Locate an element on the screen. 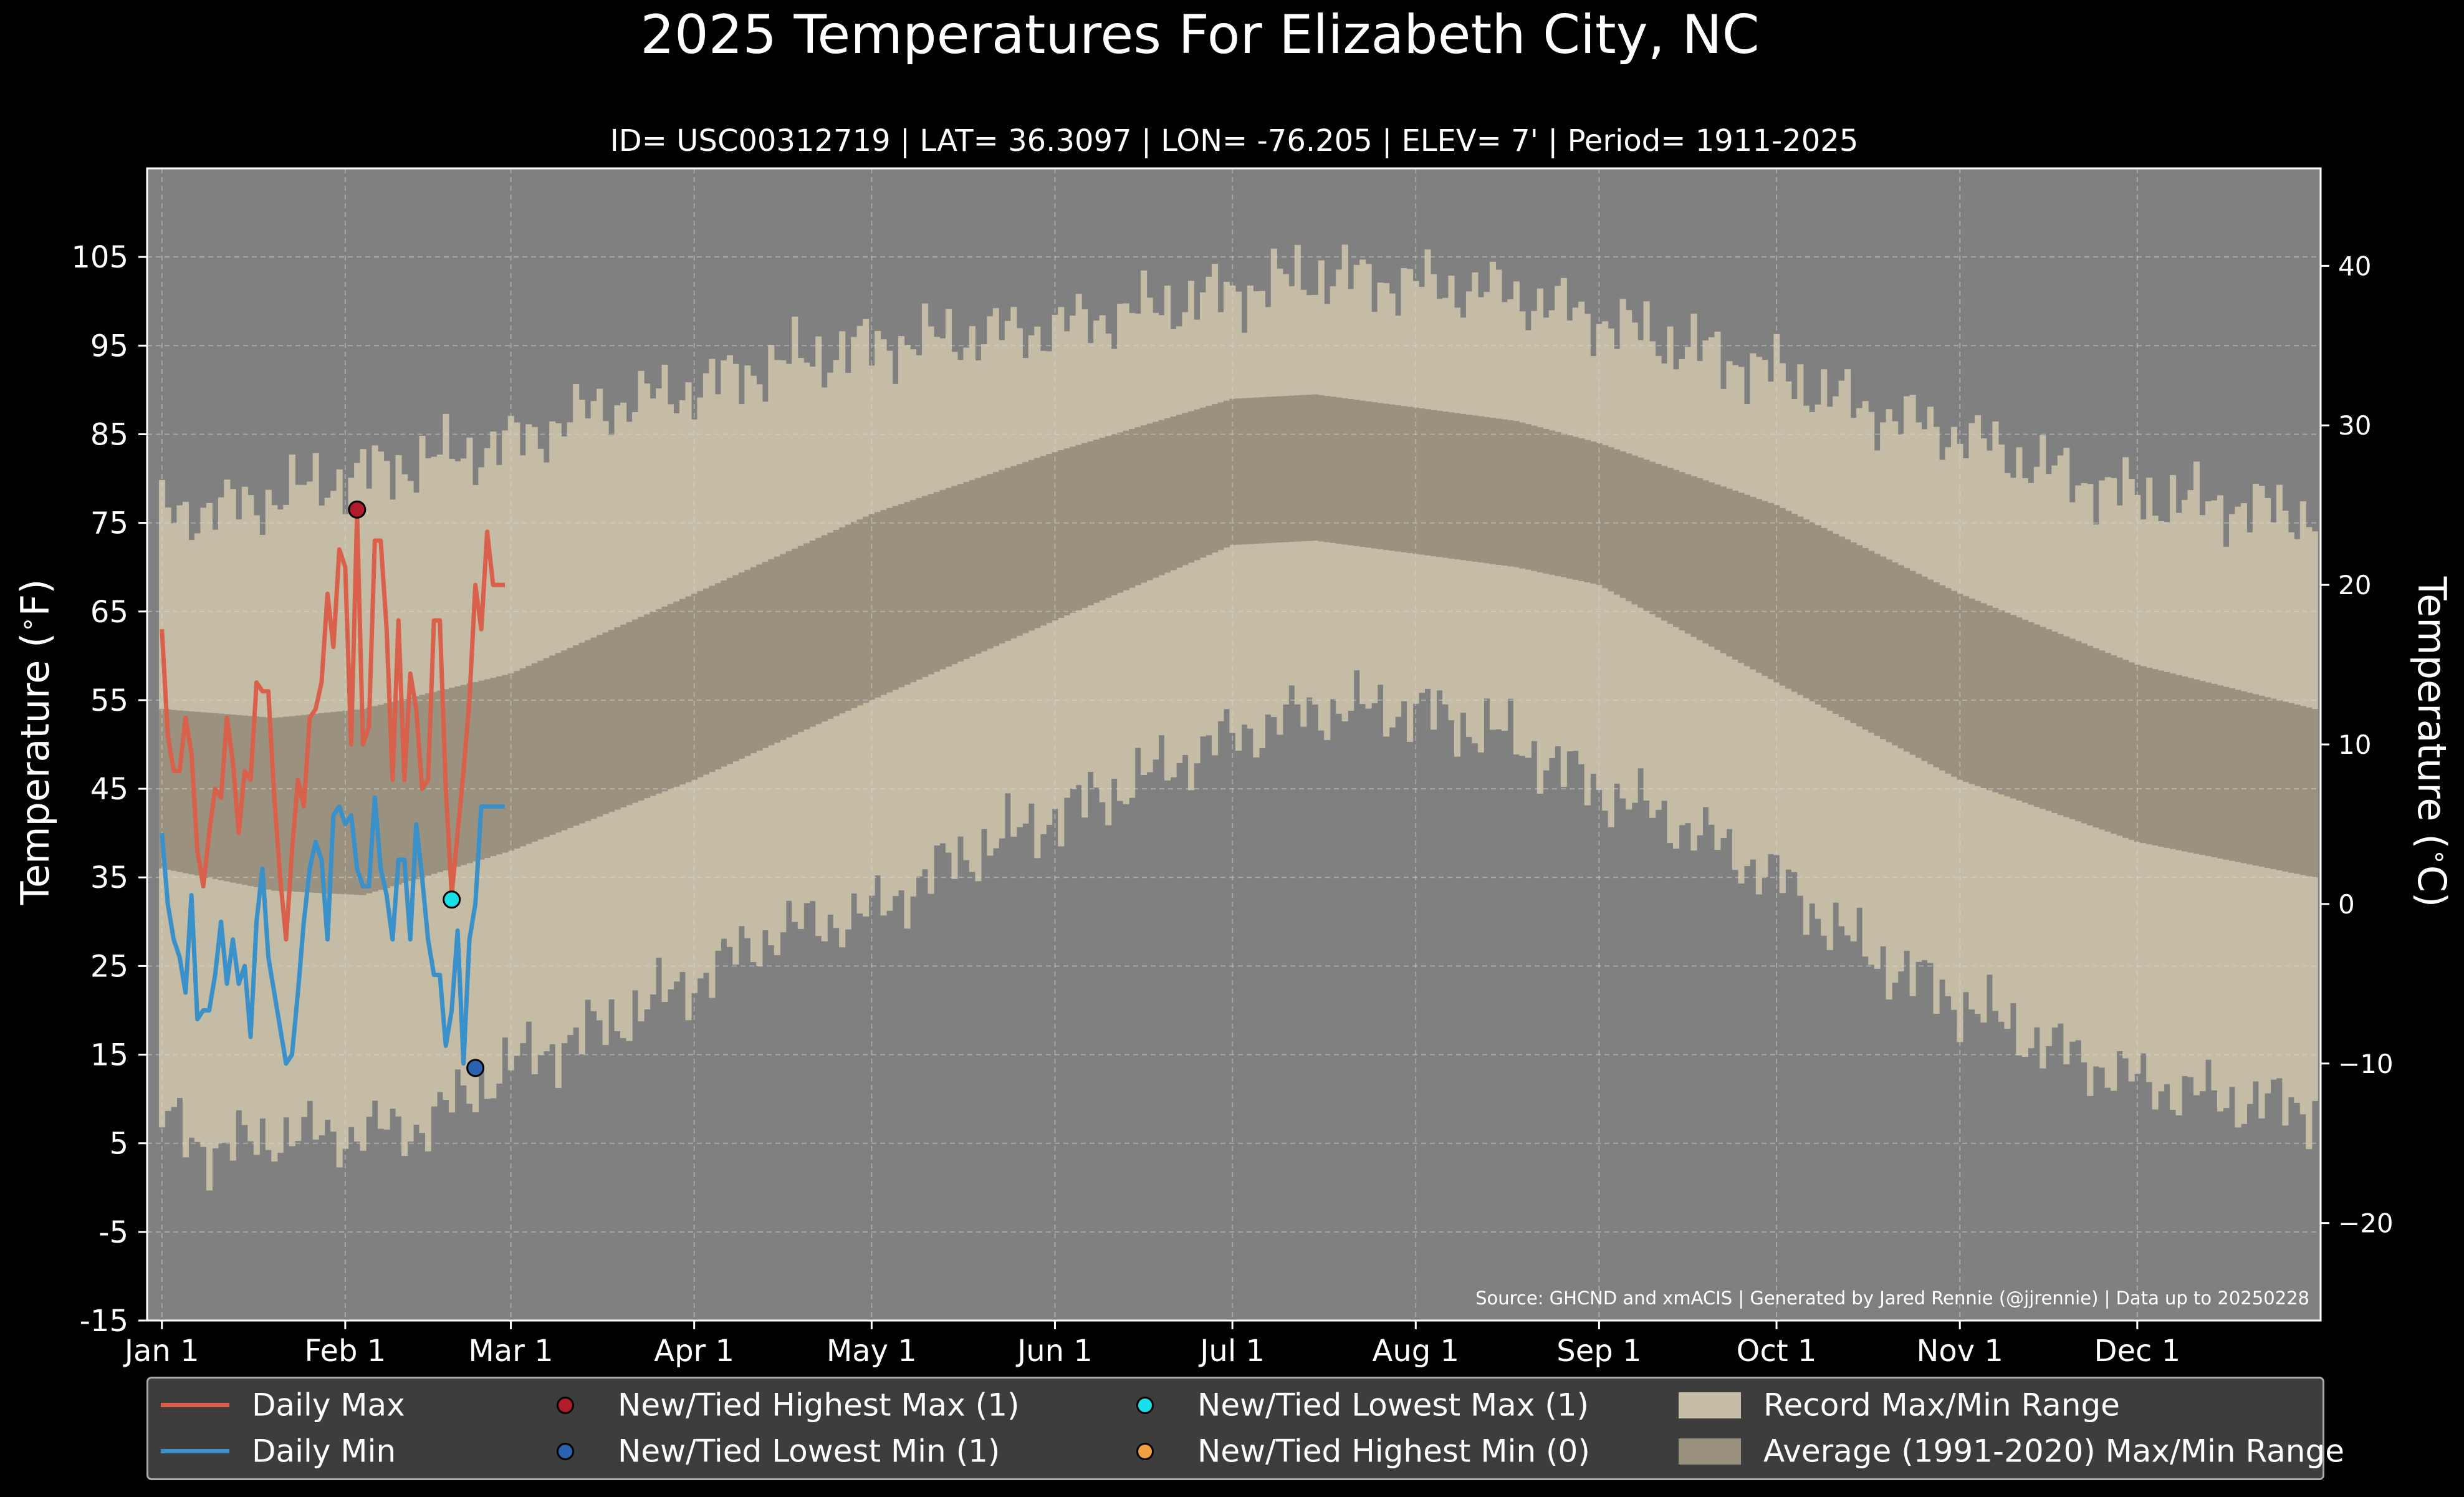 The width and height of the screenshot is (2464, 1497). daily-min-line is located at coordinates (333, 930).